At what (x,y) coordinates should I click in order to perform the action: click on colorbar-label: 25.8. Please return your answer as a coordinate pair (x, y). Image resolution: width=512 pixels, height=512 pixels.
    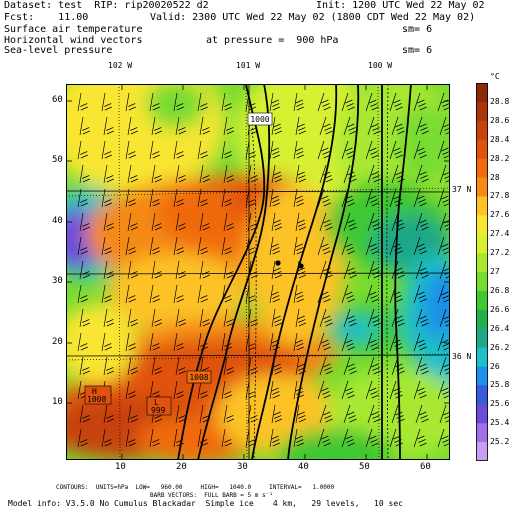
    Looking at the image, I should click on (500, 385).